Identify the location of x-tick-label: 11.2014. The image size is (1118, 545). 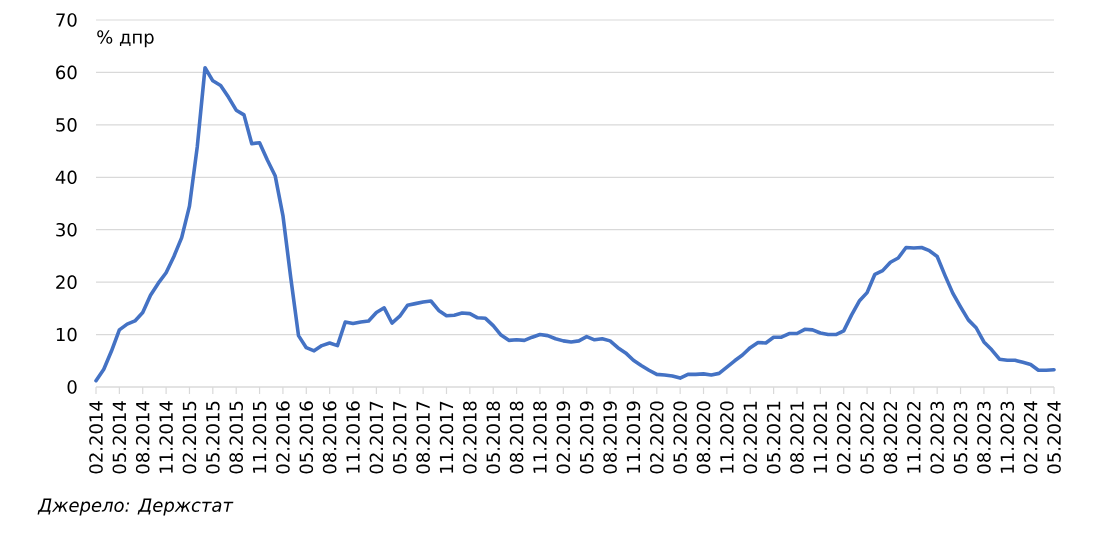
(166, 437).